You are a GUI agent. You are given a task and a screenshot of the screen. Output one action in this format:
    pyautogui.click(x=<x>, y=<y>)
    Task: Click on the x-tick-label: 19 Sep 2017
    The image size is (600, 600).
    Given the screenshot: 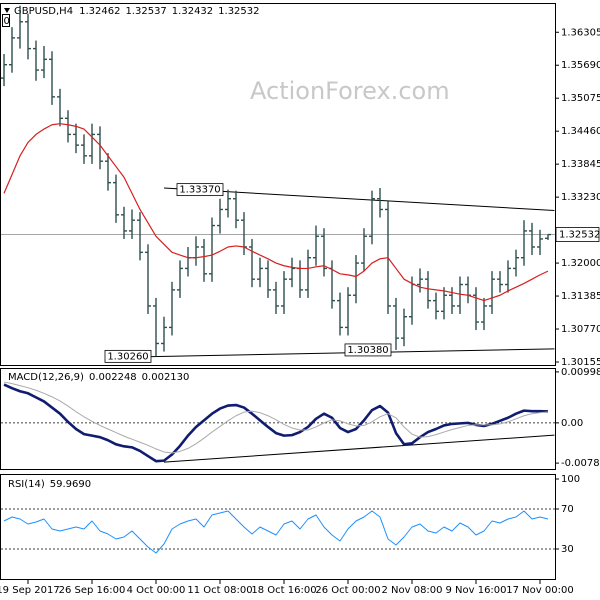 What is the action you would take?
    pyautogui.click(x=30, y=590)
    